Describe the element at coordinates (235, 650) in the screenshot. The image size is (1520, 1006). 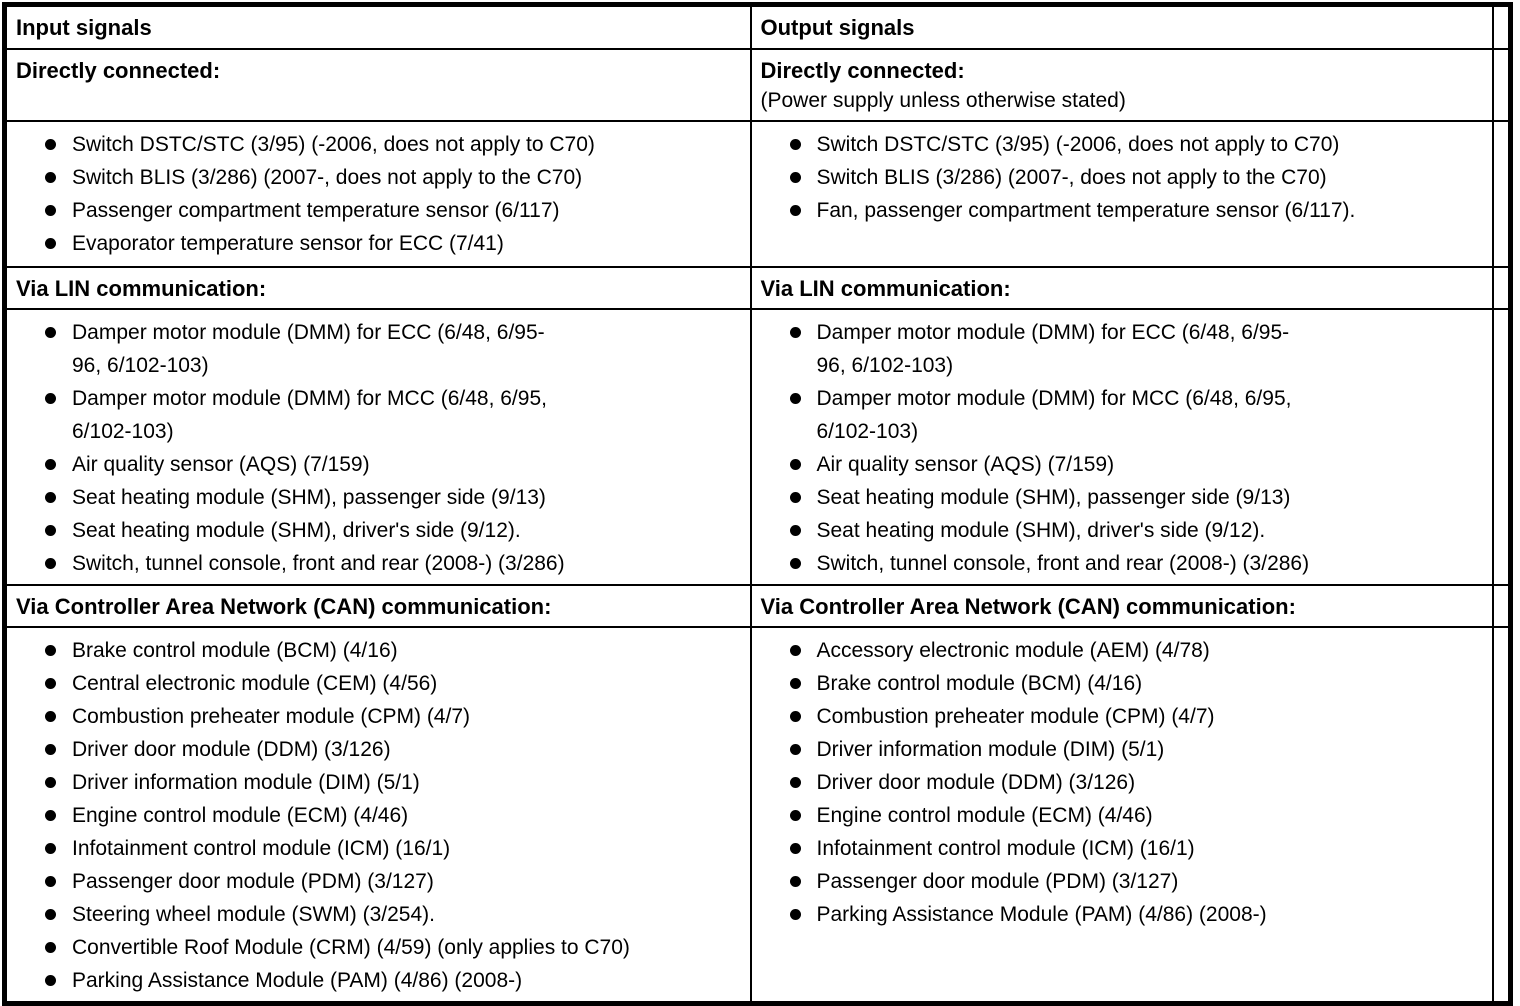
I see `list-item-text: Brake control module (BCM) (4/16)` at that location.